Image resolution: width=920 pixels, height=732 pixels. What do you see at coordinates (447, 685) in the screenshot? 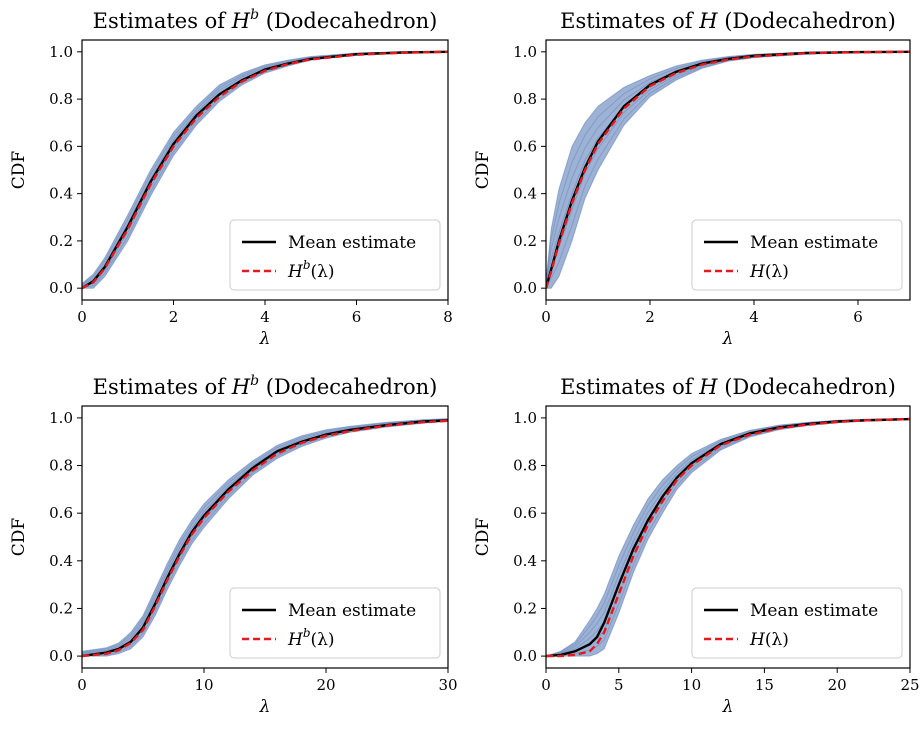
I see `x-tick-label: 30` at bounding box center [447, 685].